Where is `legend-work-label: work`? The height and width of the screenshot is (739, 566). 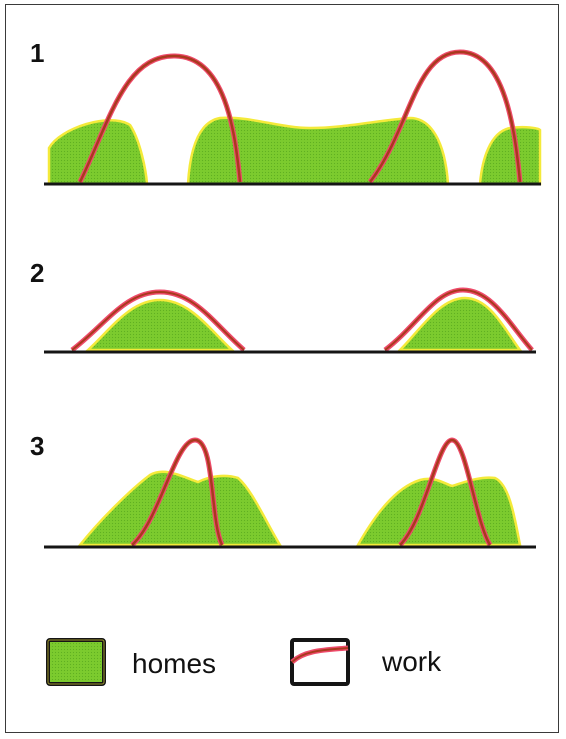 legend-work-label: work is located at coordinates (411, 661).